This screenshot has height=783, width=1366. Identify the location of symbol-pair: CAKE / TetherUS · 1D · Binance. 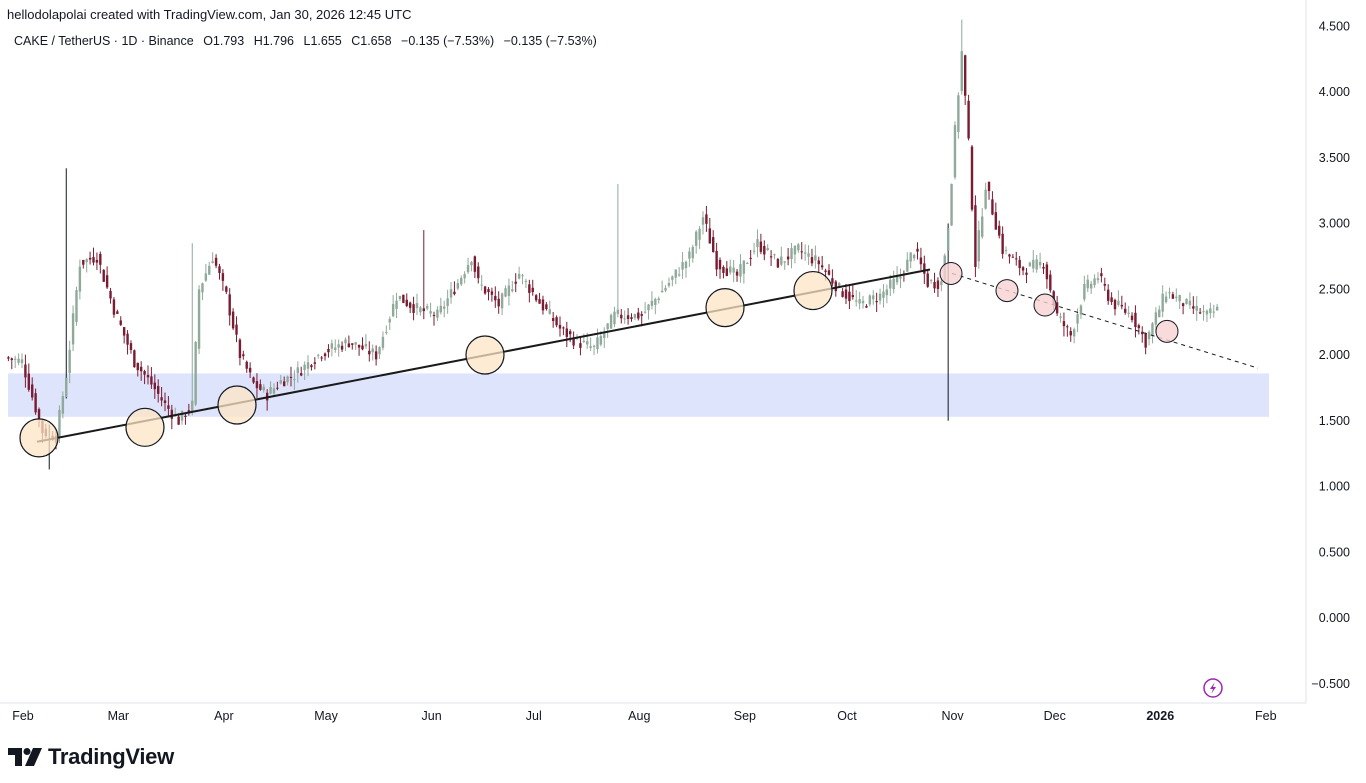
(104, 41).